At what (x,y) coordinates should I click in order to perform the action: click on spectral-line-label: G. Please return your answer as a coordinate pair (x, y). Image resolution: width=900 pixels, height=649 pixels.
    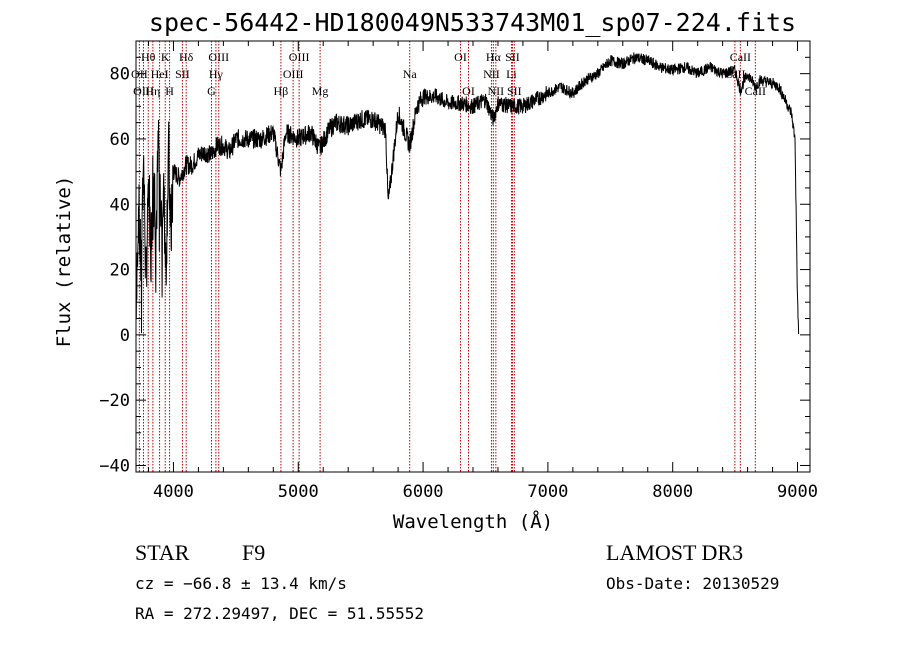
    Looking at the image, I should click on (211, 91).